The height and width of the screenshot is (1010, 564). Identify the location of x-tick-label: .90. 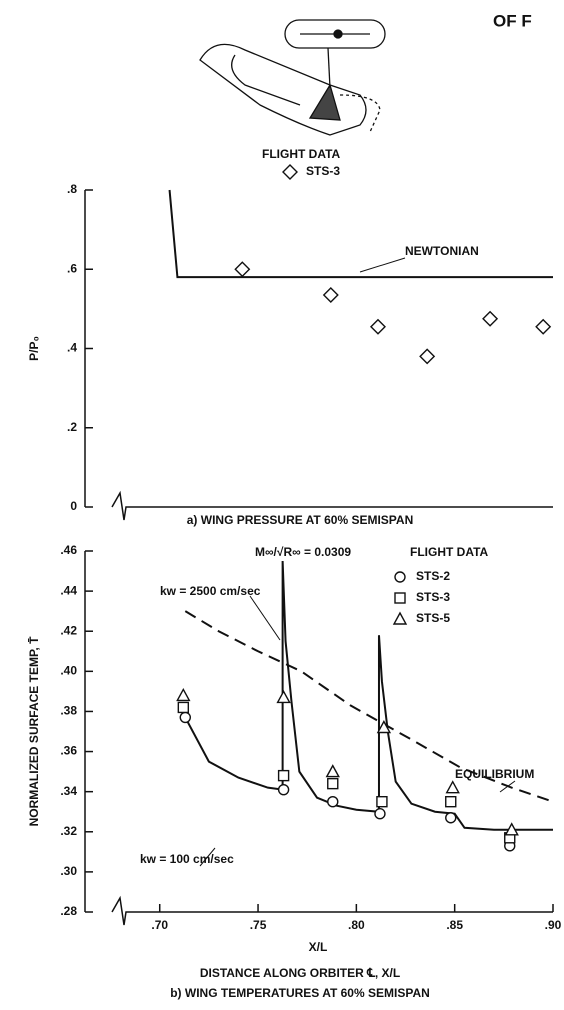
(553, 925).